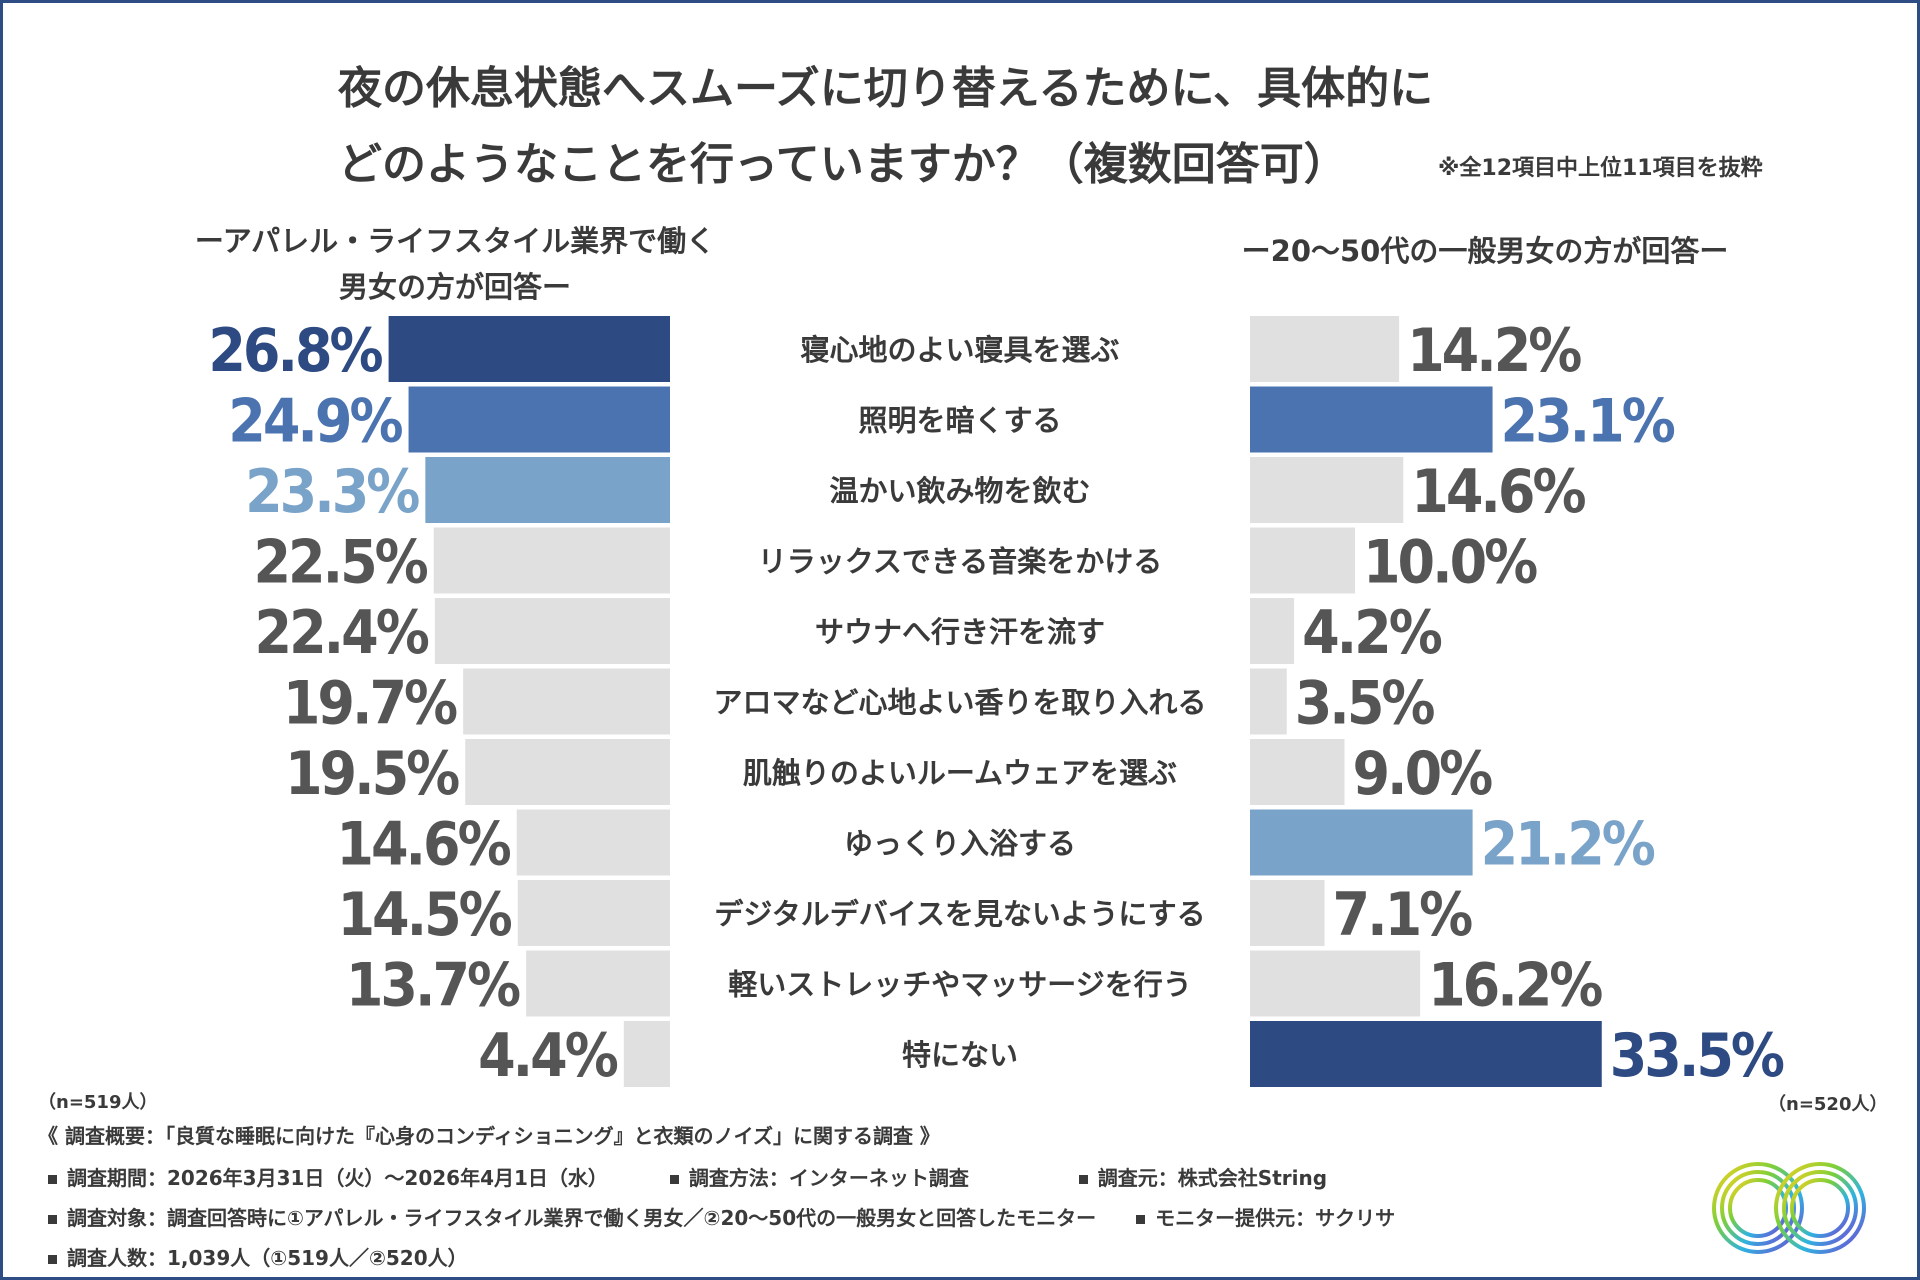 Image resolution: width=1920 pixels, height=1280 pixels. I want to click on right-value-label: 9.0%, so click(1423, 774).